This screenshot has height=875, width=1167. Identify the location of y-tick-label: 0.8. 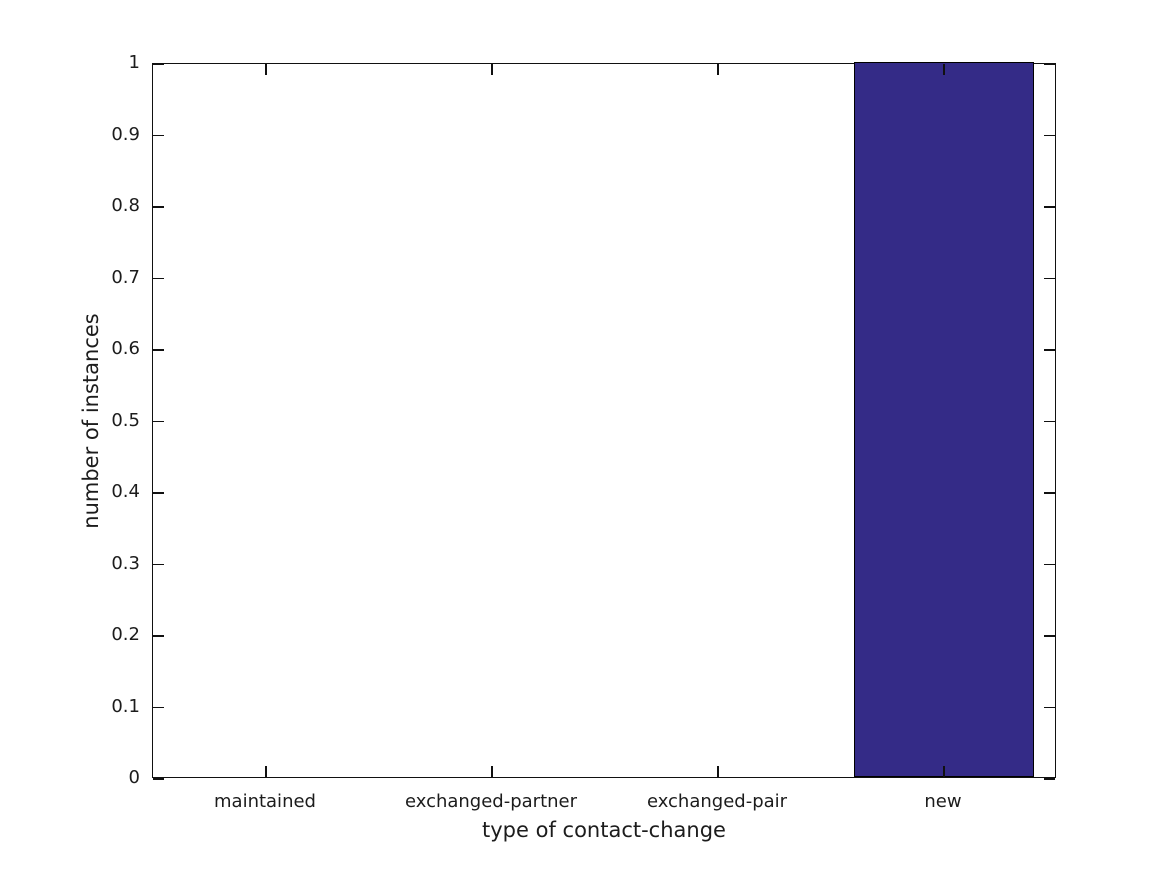
(125, 205).